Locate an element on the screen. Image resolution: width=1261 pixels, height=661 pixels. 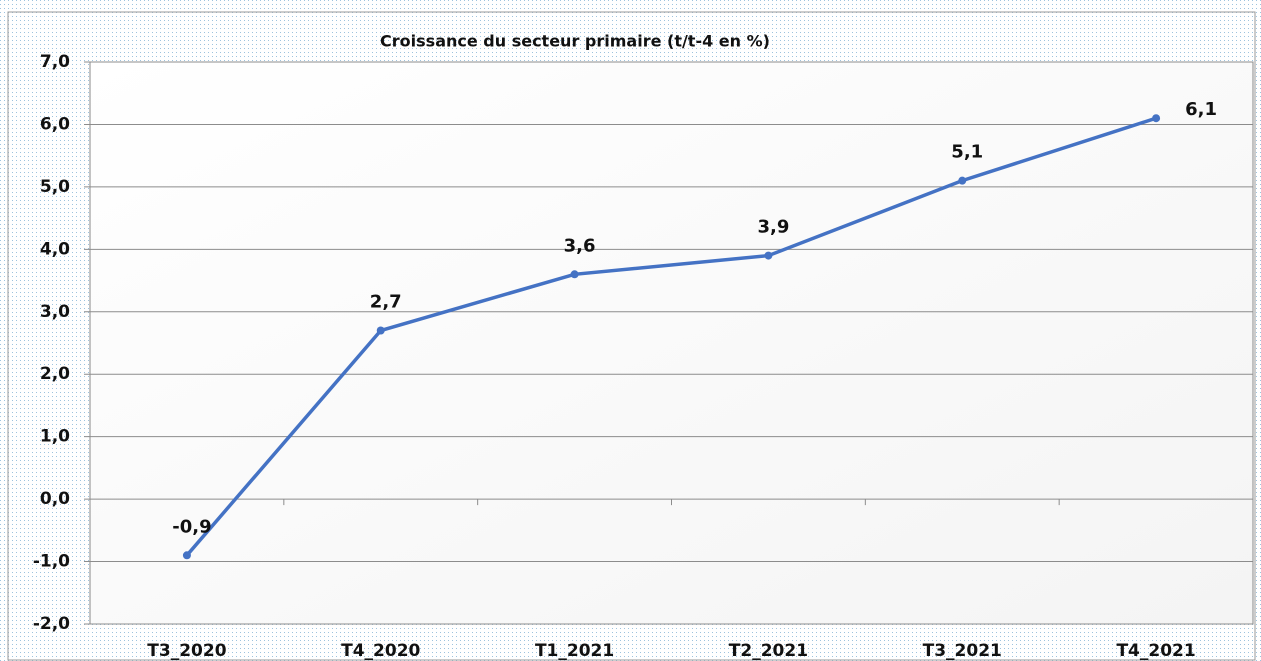
y-tick-label: 6,0 is located at coordinates (55, 124).